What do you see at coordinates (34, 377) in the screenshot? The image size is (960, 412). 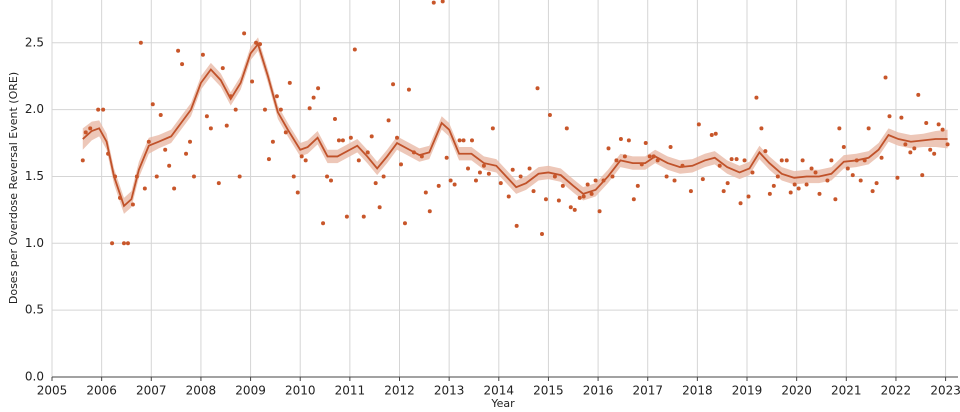 I see `y-tick-label: 0.0` at bounding box center [34, 377].